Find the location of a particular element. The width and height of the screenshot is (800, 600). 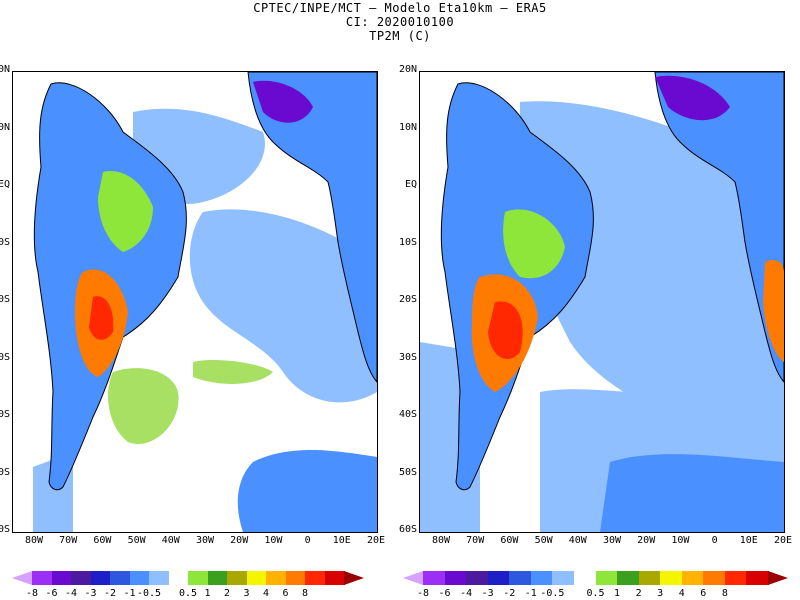

title-line-2: CI: 2020010100 is located at coordinates (400, 22).